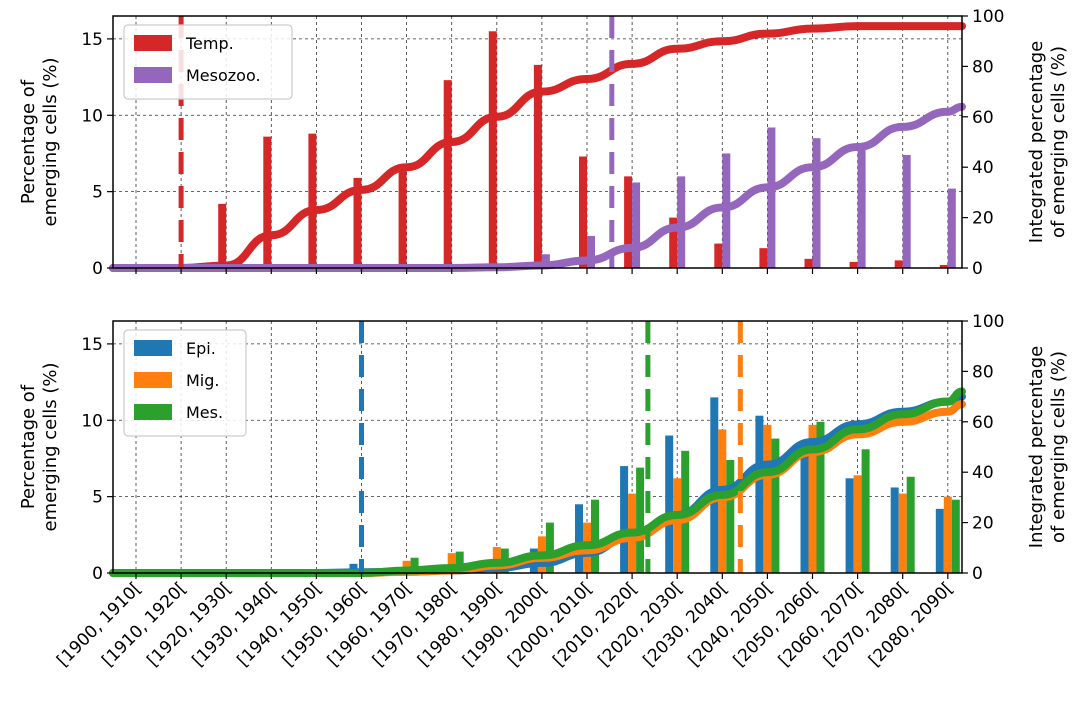 This screenshot has height=704, width=1088. I want to click on y2-axis-label-line: of emerging cells (%), so click(1058, 447).